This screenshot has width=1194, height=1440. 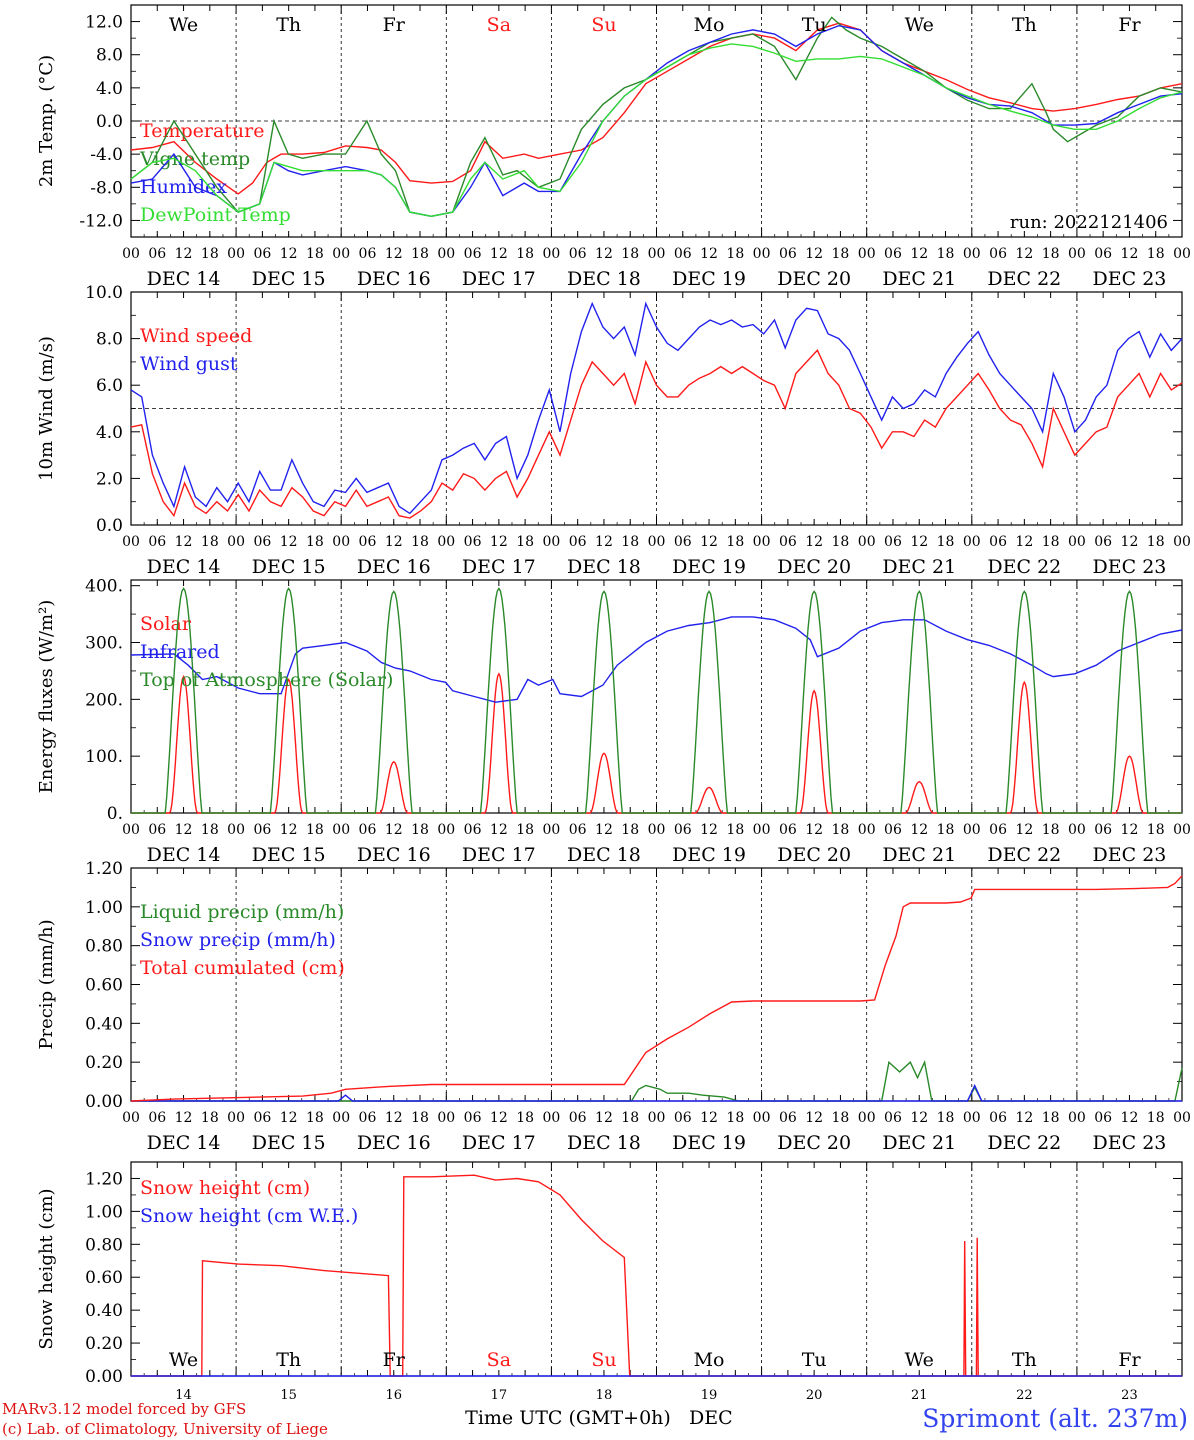 What do you see at coordinates (1129, 1395) in the screenshot?
I see `x-day-number: 23` at bounding box center [1129, 1395].